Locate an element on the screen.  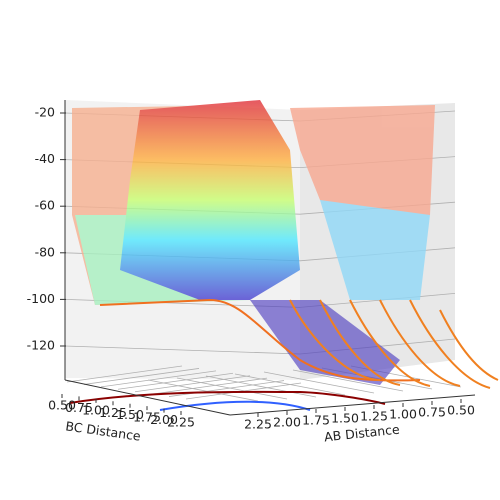
x-tick-label: 1.25 is located at coordinates (113, 412).